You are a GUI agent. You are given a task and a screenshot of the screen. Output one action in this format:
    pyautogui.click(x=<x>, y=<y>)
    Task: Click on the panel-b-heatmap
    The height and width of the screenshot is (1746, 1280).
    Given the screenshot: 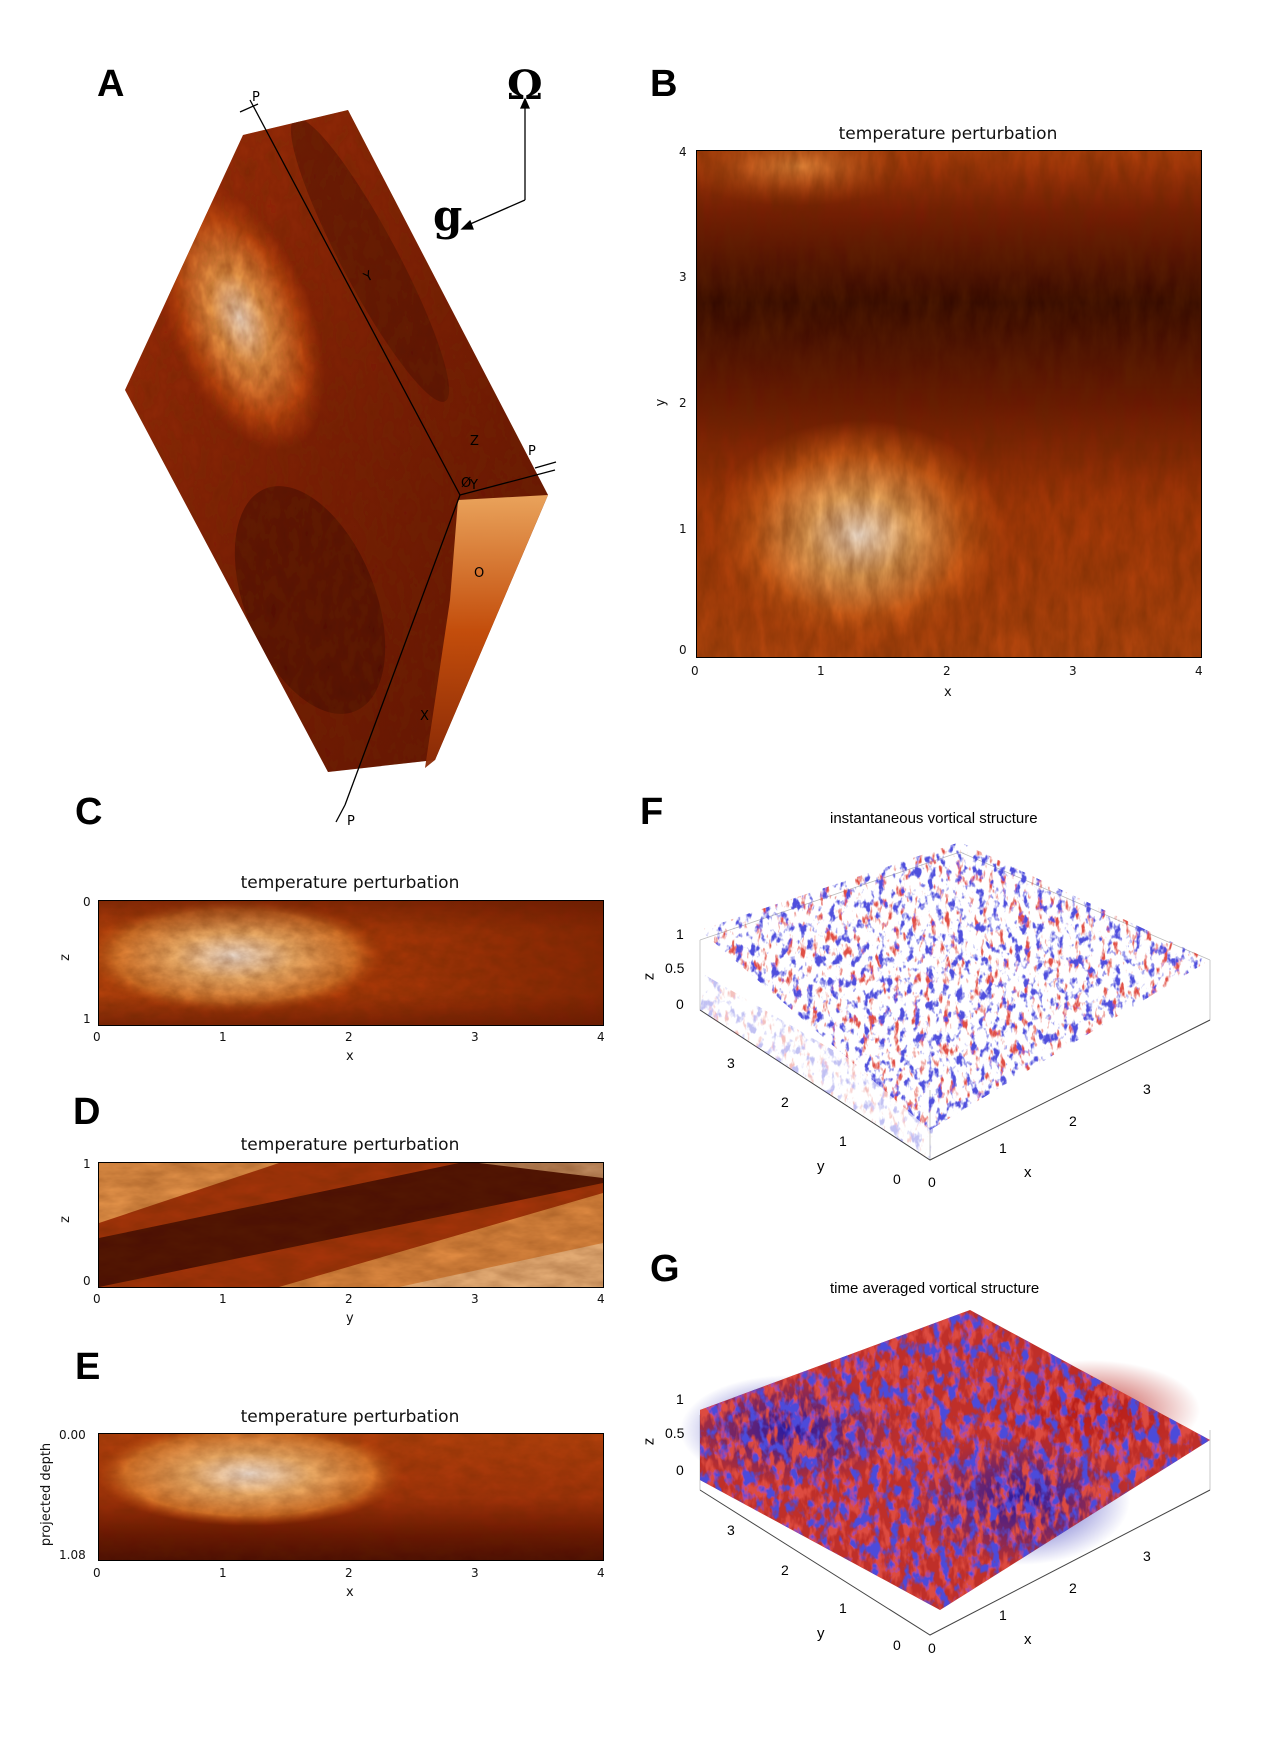 What is the action you would take?
    pyautogui.click(x=949, y=404)
    